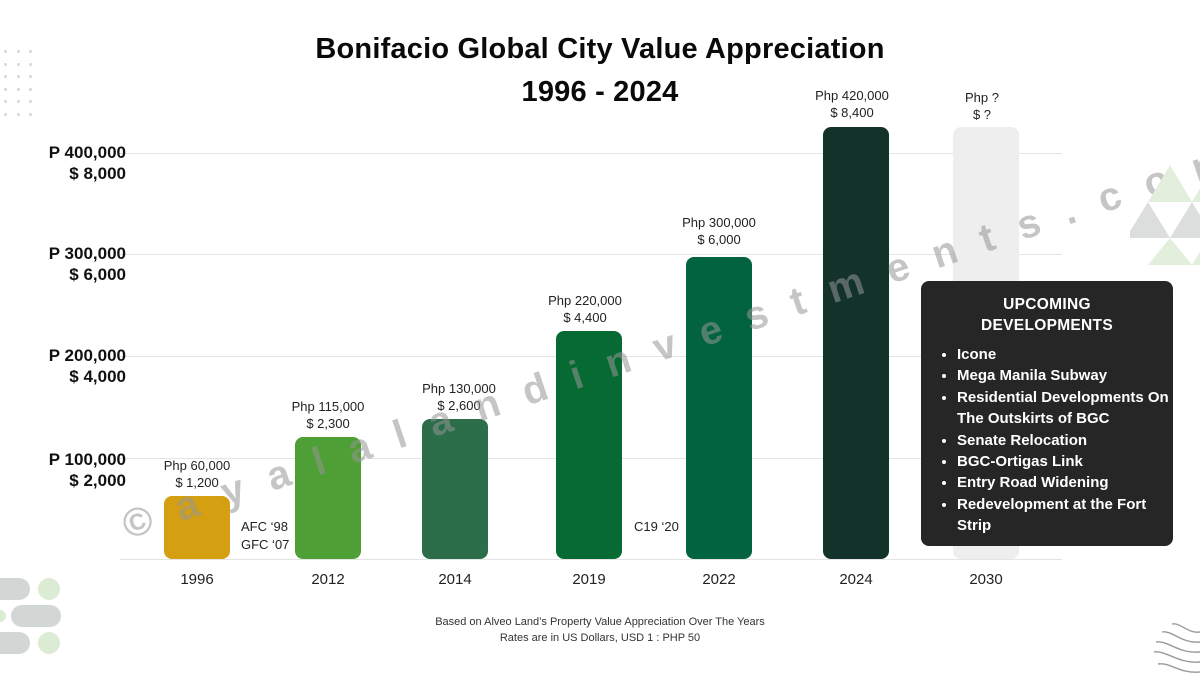  I want to click on list-item: Entry Road Widening, so click(1065, 482).